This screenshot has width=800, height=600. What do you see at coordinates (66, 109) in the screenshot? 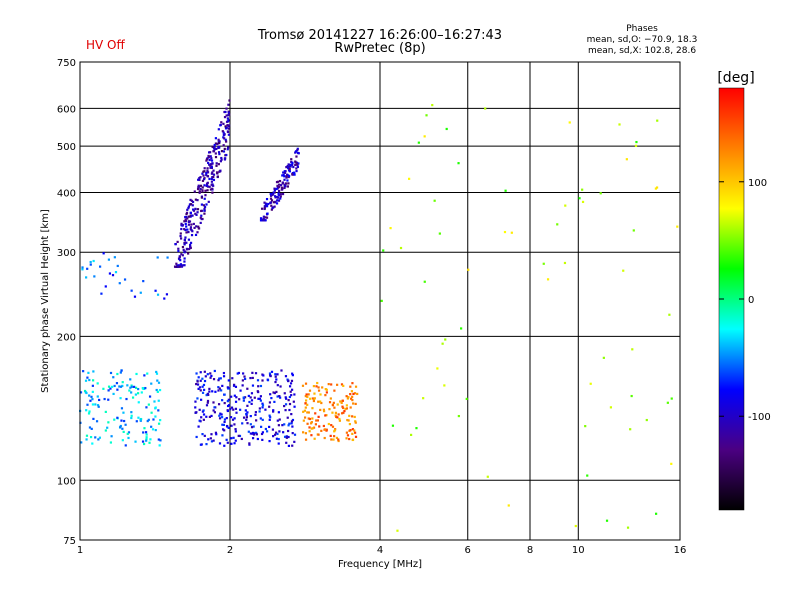
I see `y-tick-600: 600` at bounding box center [66, 109].